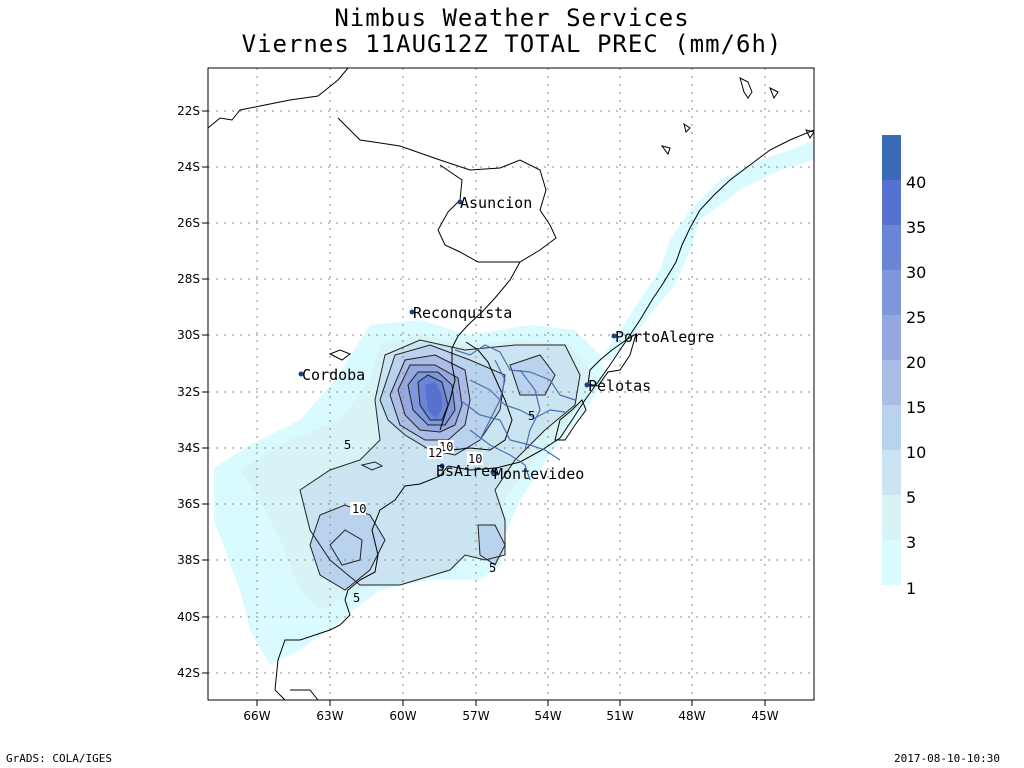  I want to click on parana-river-border, so click(480, 346).